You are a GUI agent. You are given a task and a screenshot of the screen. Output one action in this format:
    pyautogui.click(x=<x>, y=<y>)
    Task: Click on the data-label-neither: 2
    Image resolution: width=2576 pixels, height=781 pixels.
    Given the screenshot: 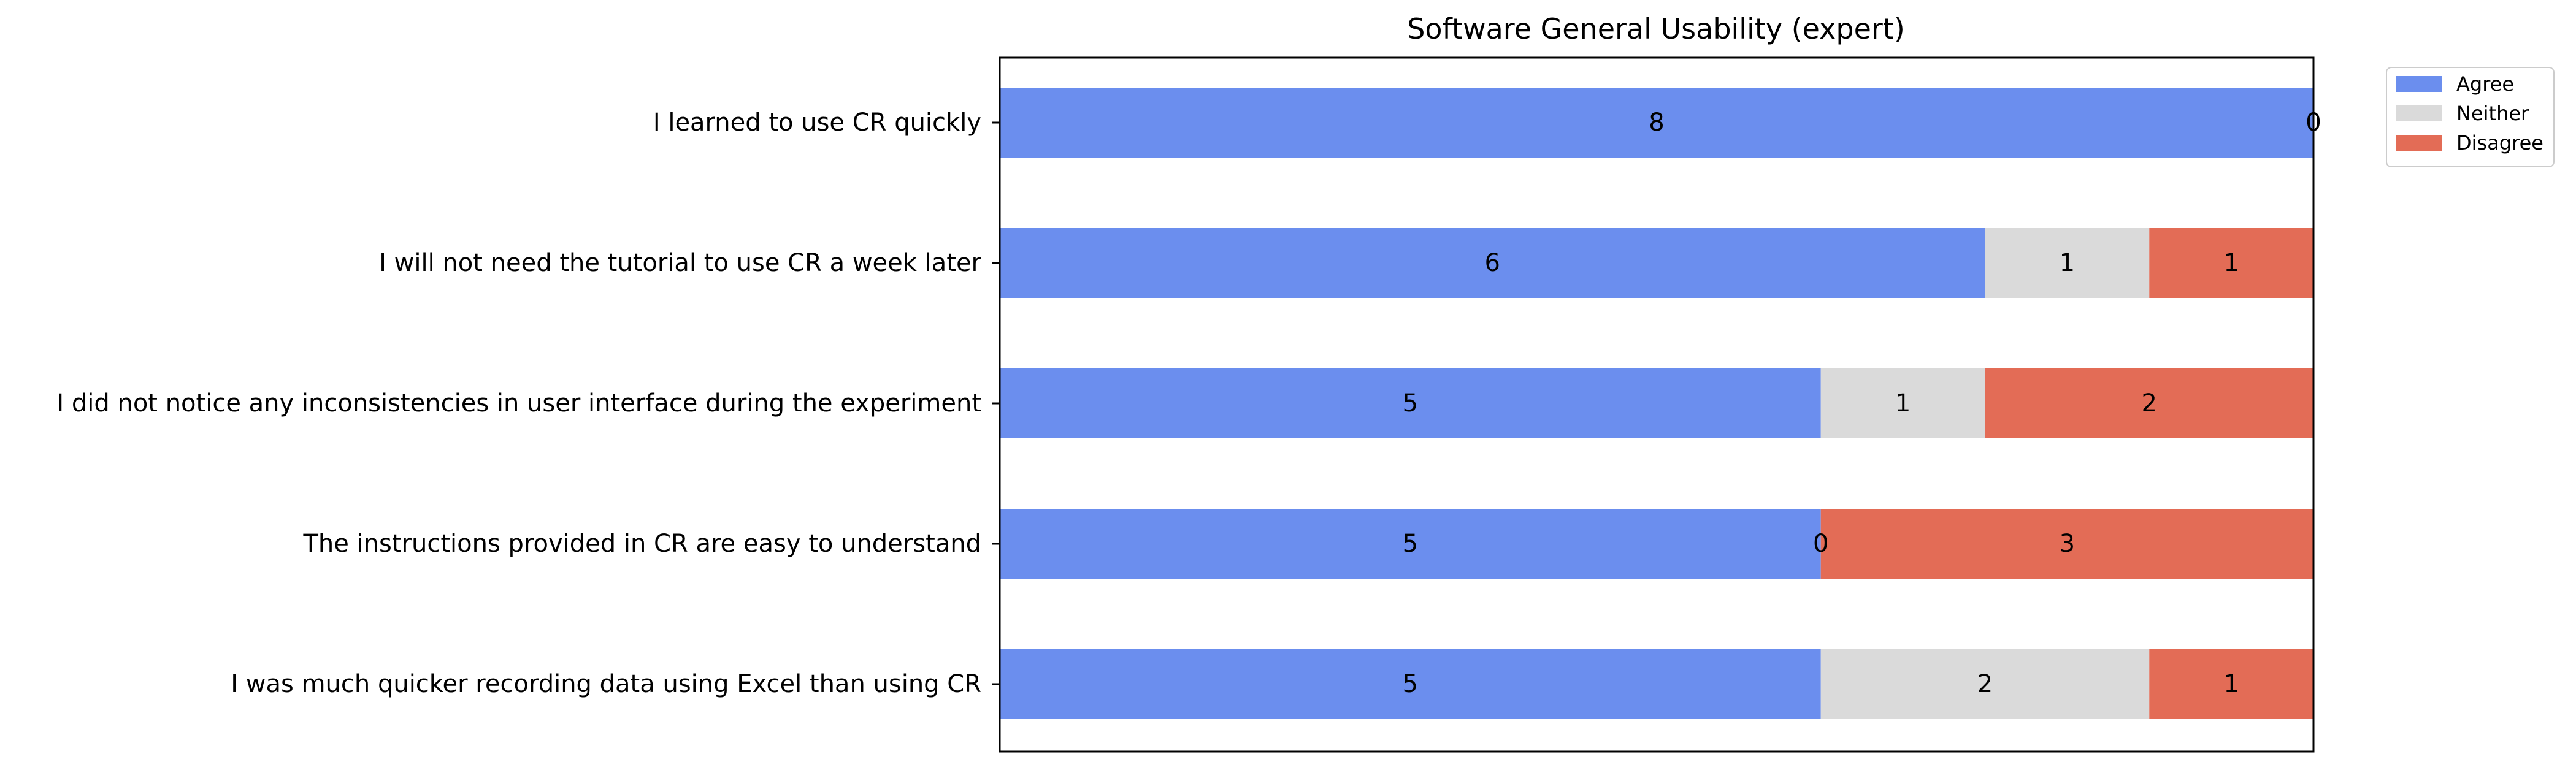 What is the action you would take?
    pyautogui.click(x=1985, y=684)
    